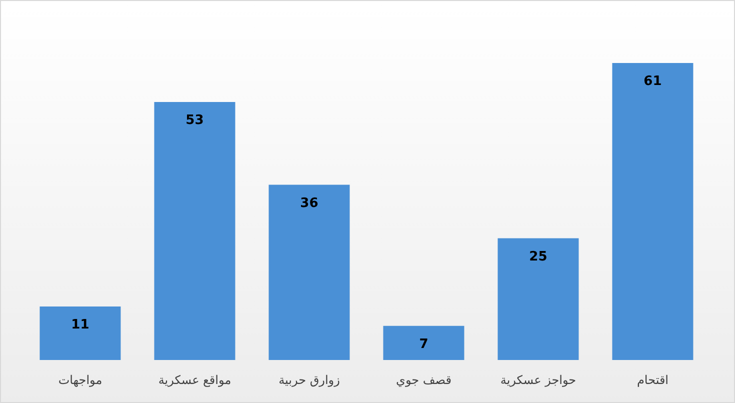  I want to click on data-label: 11, so click(80, 325).